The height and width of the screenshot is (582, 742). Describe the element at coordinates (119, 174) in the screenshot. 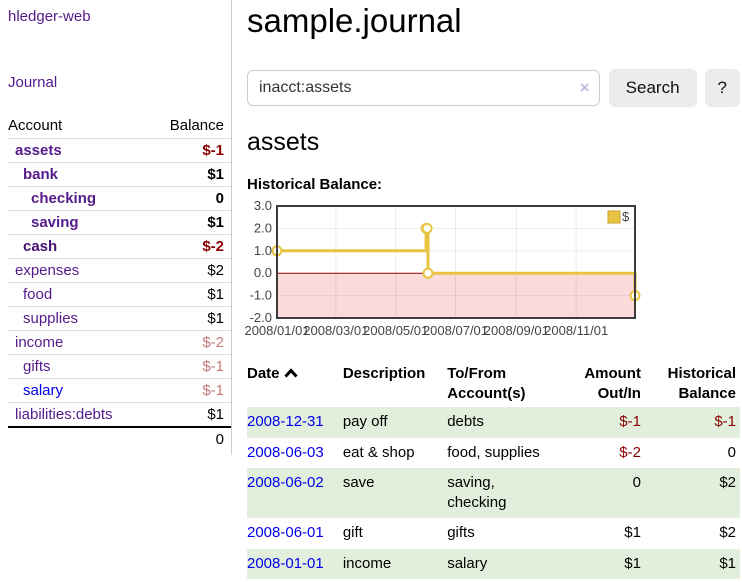

I see `account-row: bank $1` at that location.